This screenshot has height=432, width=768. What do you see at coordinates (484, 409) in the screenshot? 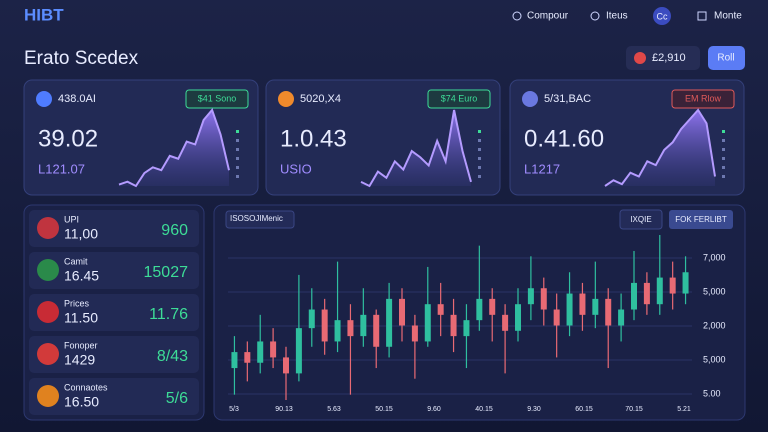
I see `x-label: 40.15` at bounding box center [484, 409].